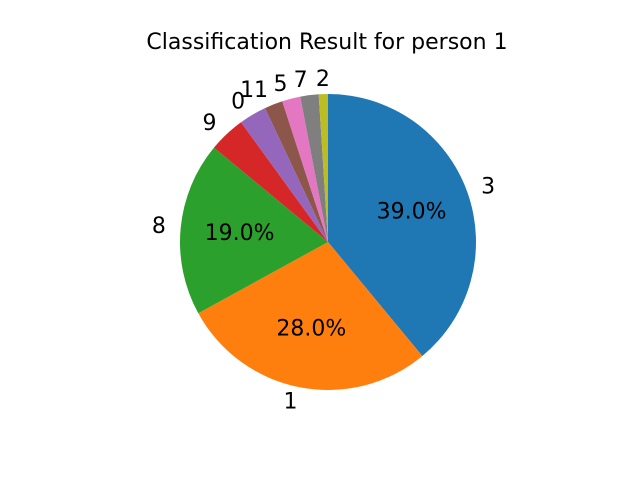 Image resolution: width=640 pixels, height=480 pixels. I want to click on slice-label-0: 0, so click(238, 101).